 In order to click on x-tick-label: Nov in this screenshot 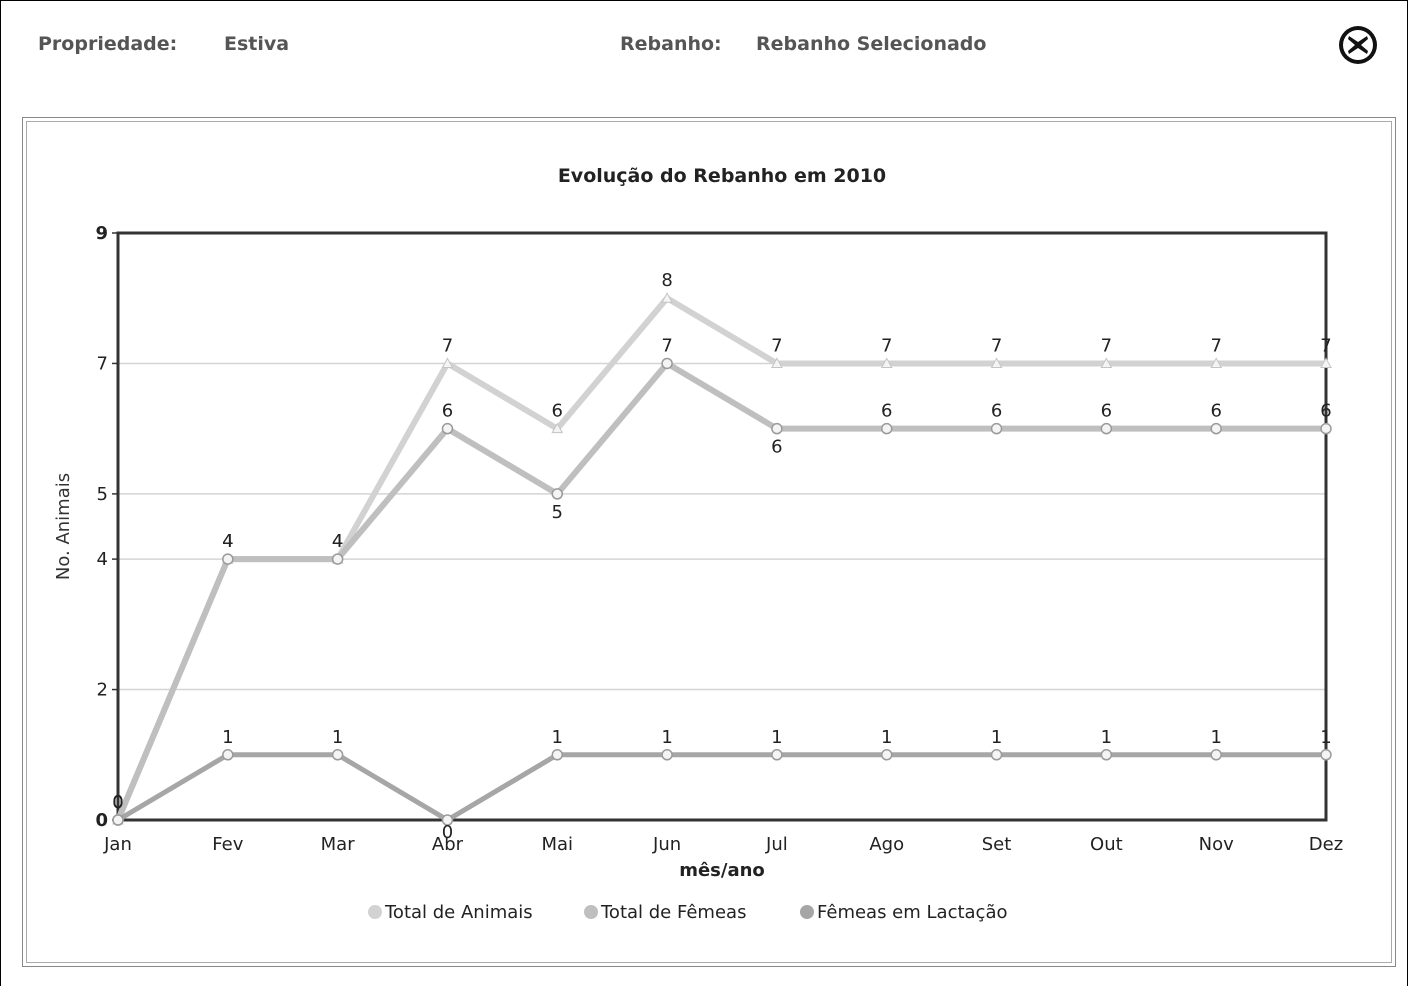, I will do `click(1216, 844)`.